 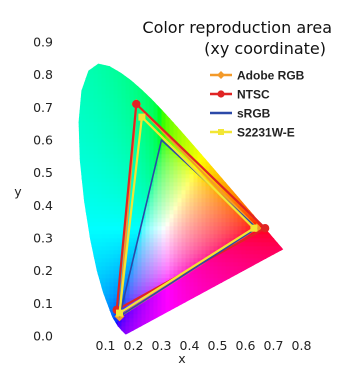 I want to click on chart-title-line2: (xy coordinate), so click(x=265, y=48).